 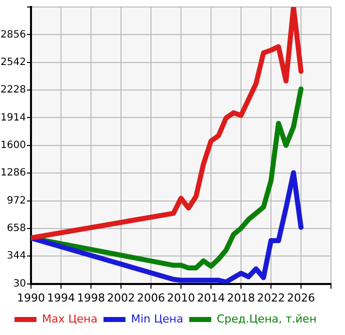 What do you see at coordinates (16, 256) in the screenshot?
I see `y-tick-label: 344` at bounding box center [16, 256].